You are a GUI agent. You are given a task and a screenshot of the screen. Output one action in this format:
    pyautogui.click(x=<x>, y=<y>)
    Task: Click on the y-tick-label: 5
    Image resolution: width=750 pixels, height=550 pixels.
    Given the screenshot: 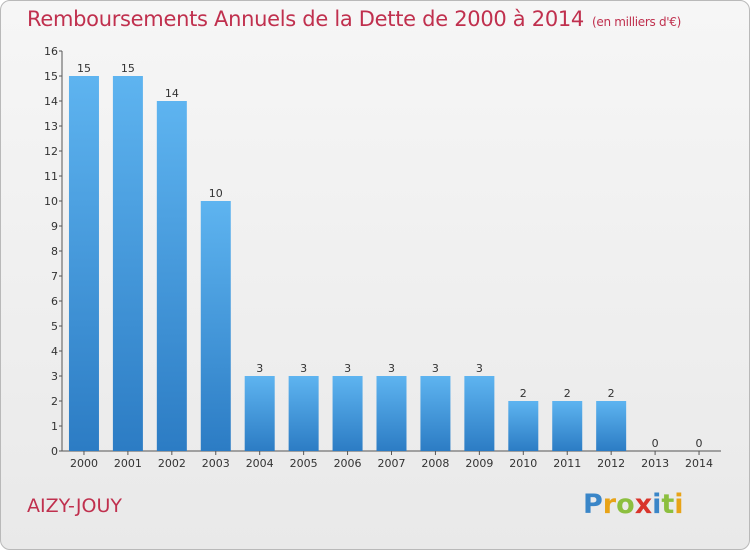 What is the action you would take?
    pyautogui.click(x=54, y=326)
    